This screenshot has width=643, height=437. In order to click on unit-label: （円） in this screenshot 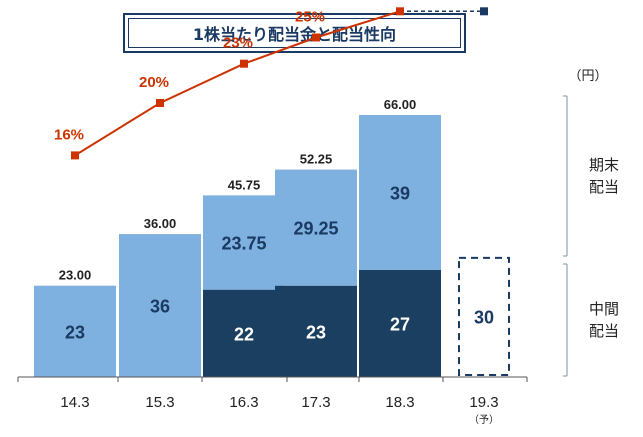, I will do `click(587, 75)`.